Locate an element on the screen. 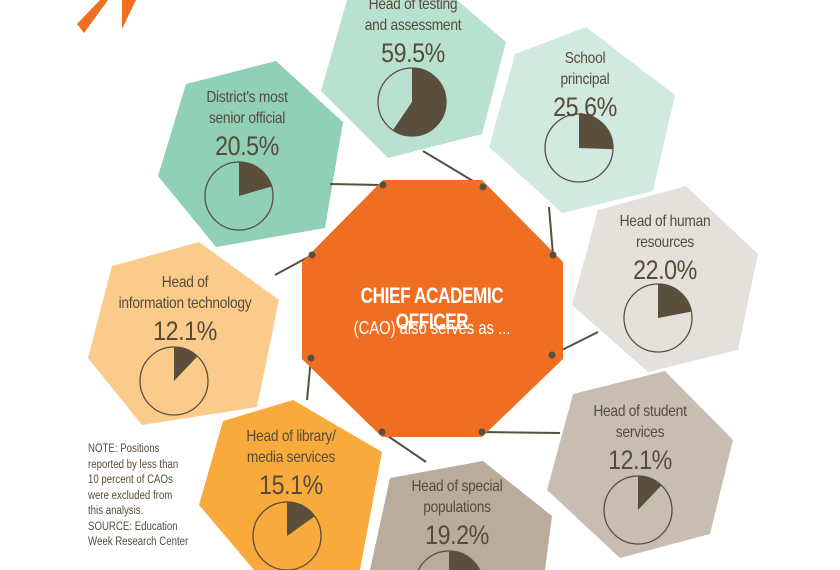 The image size is (840, 570). hex-special-populations is located at coordinates (461, 515).